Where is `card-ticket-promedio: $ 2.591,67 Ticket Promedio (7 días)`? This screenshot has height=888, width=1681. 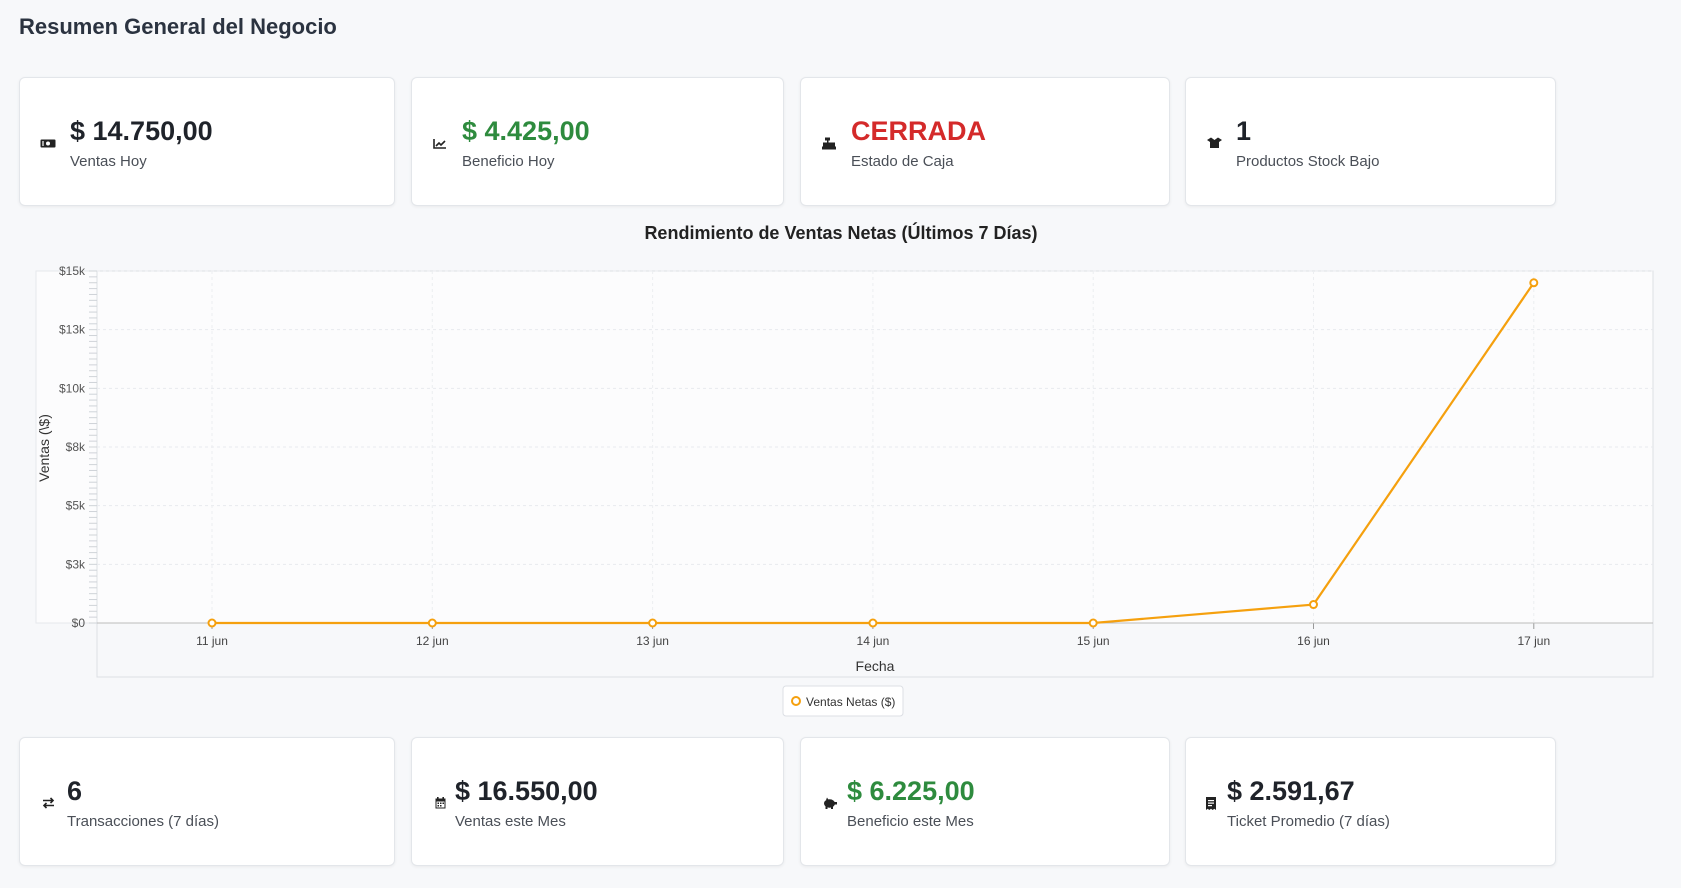 card-ticket-promedio: $ 2.591,67 Ticket Promedio (7 días) is located at coordinates (1370, 801).